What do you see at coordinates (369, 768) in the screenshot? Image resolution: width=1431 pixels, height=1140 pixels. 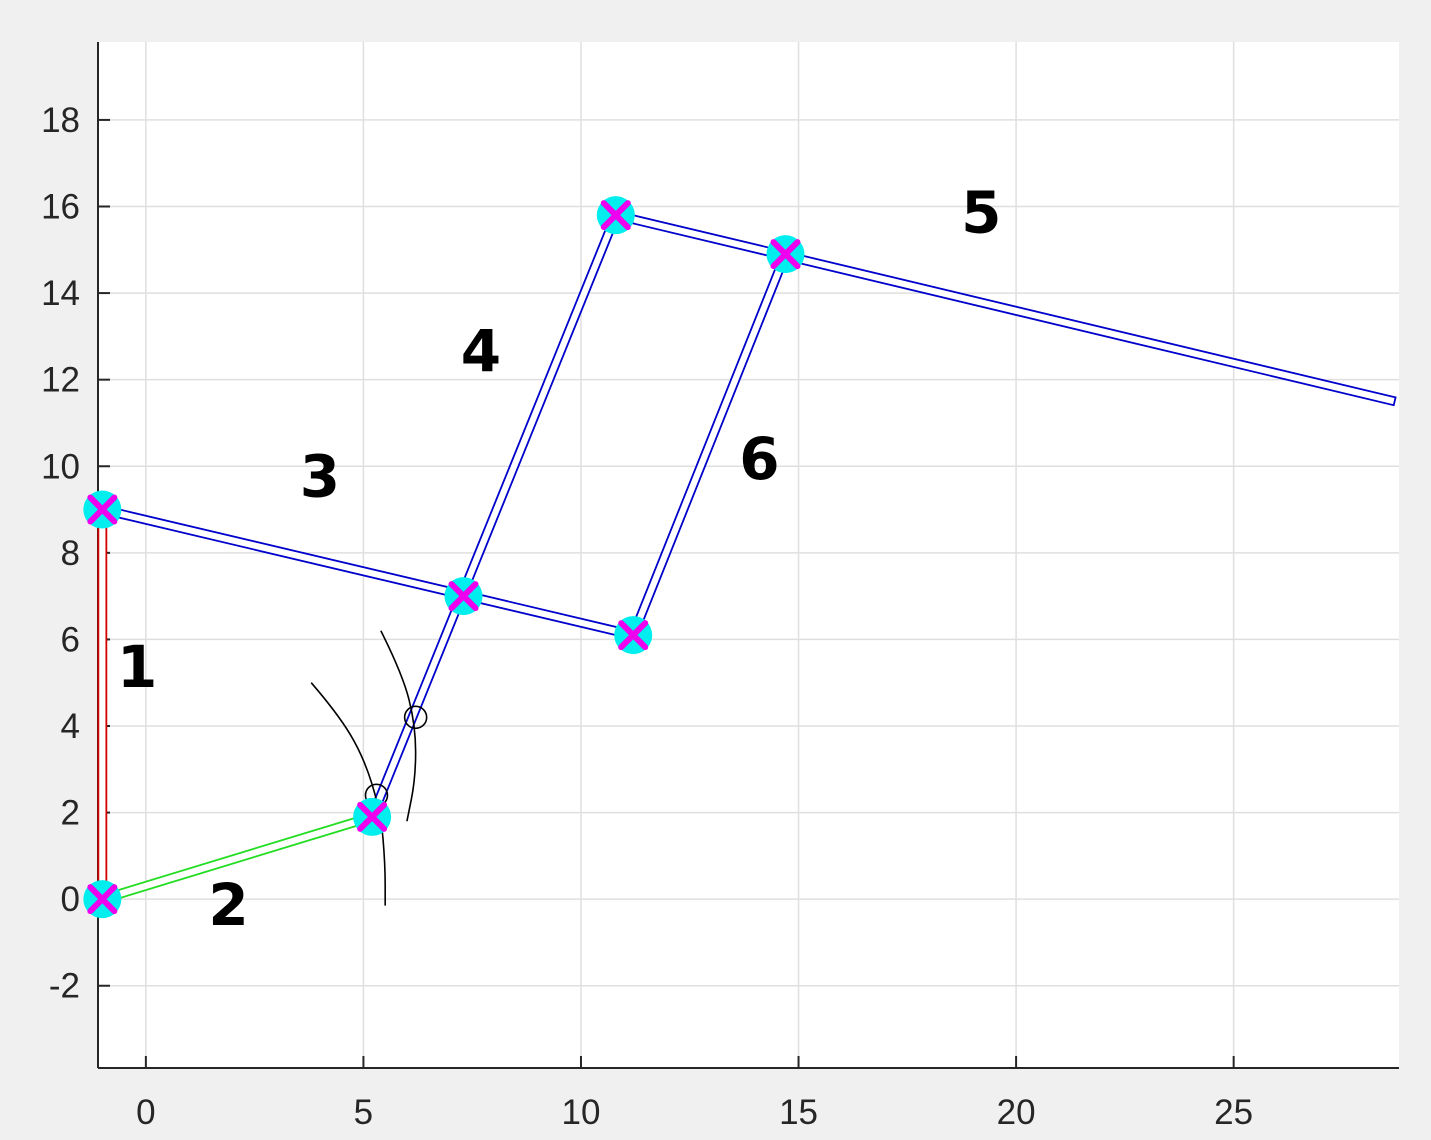 I see `construction-sketch` at bounding box center [369, 768].